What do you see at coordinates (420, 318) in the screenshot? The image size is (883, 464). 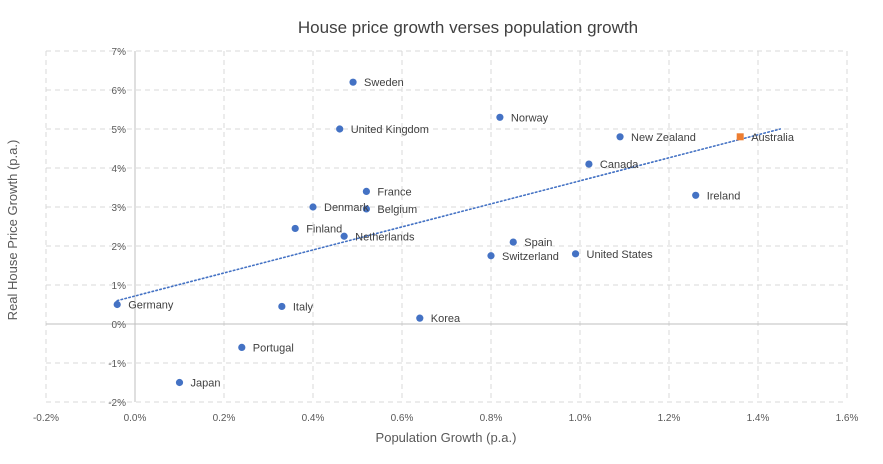 I see `point-korea` at bounding box center [420, 318].